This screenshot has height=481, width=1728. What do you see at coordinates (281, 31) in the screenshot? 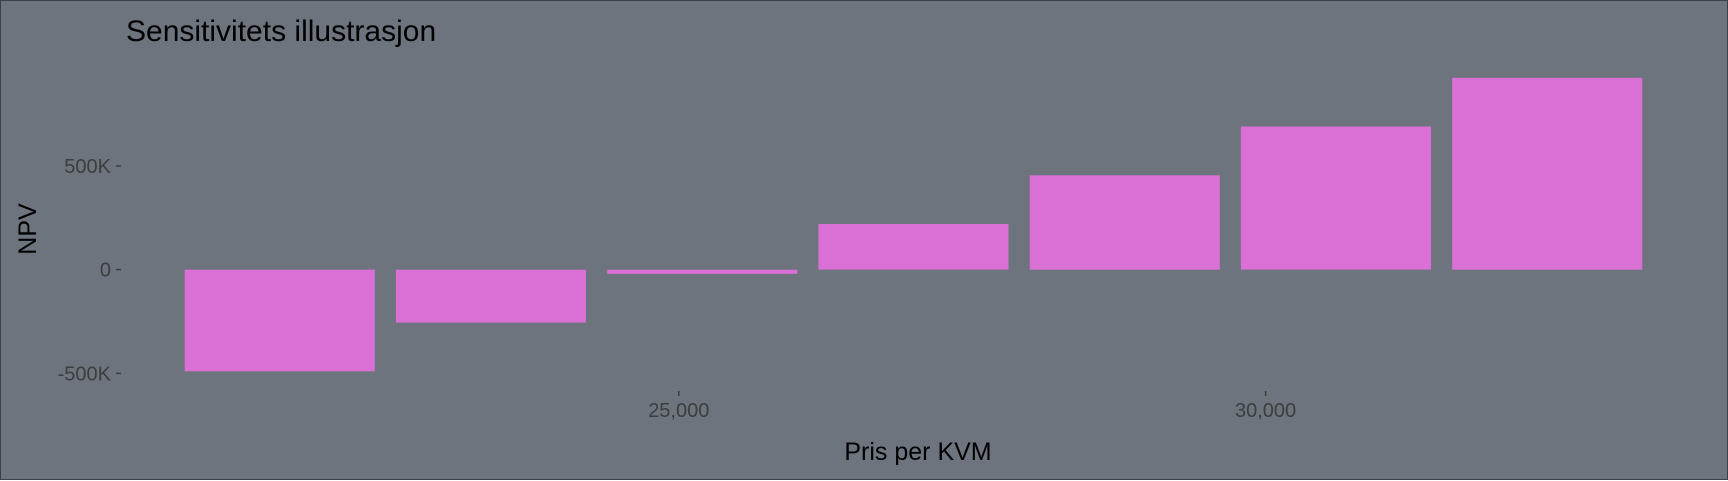
I see `chart-title: Sensitivitets illustrasjon` at bounding box center [281, 31].